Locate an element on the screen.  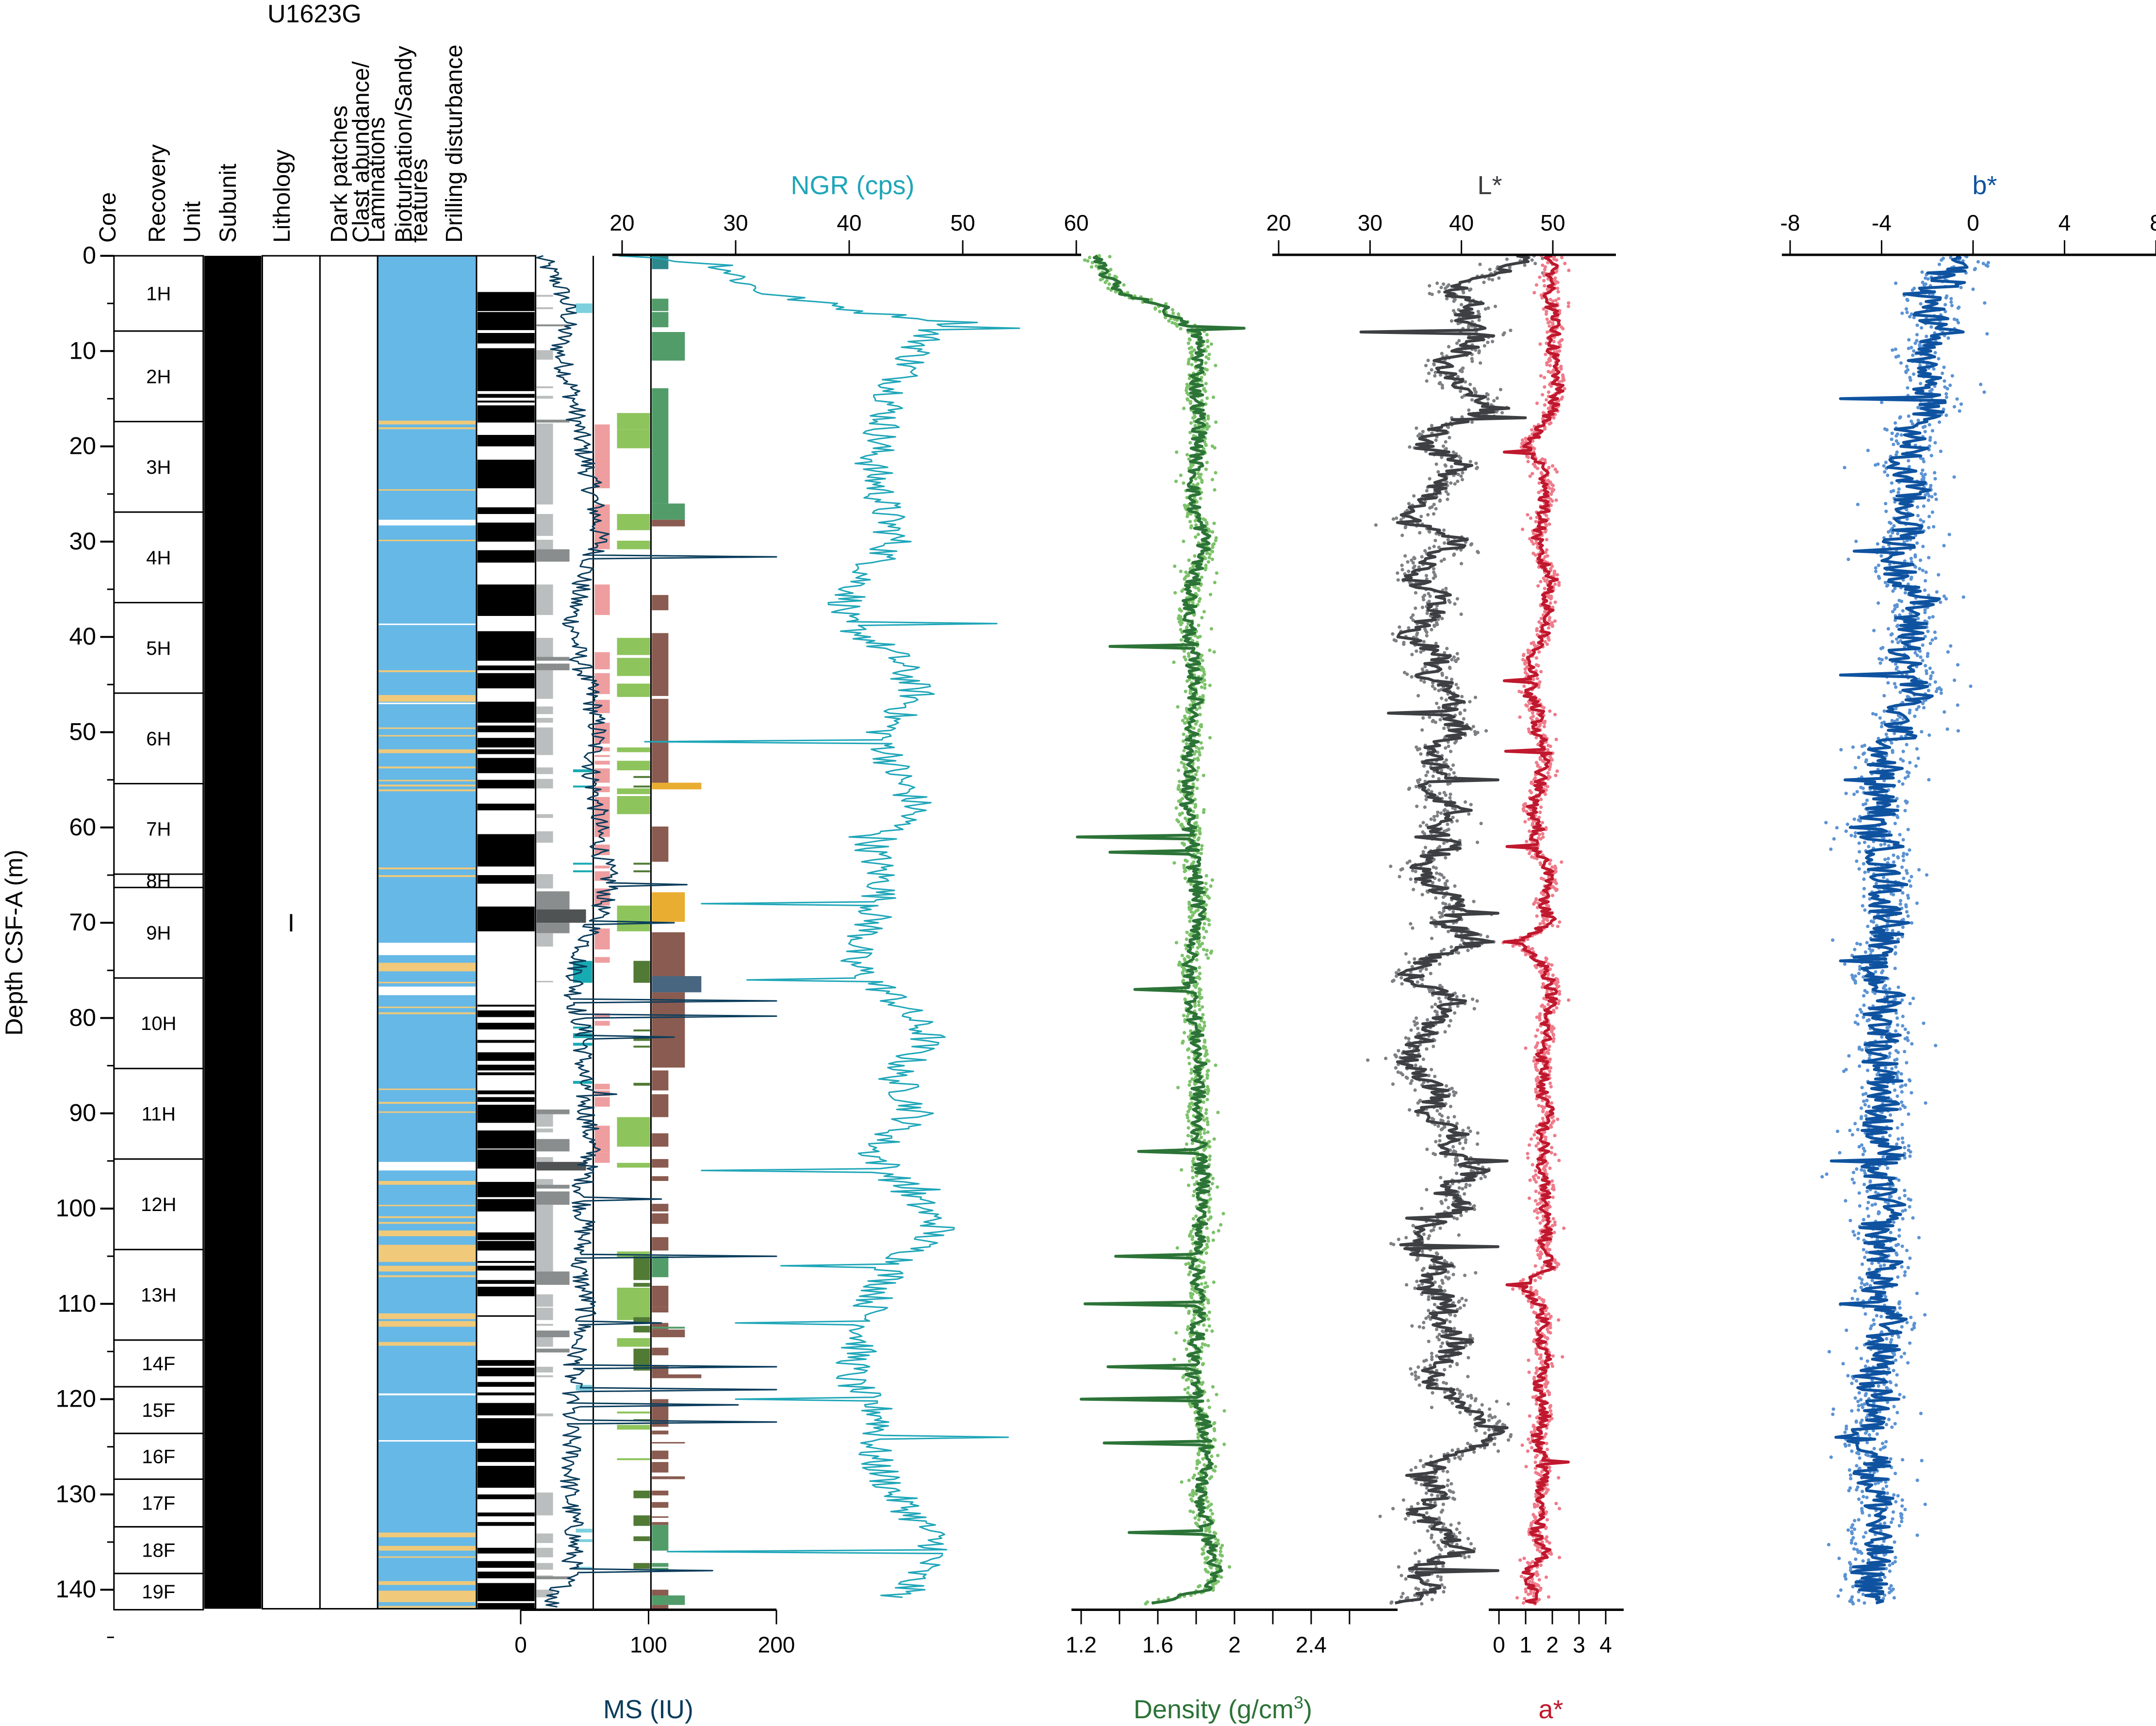
depth-tick-label: 130 is located at coordinates (76, 1494).